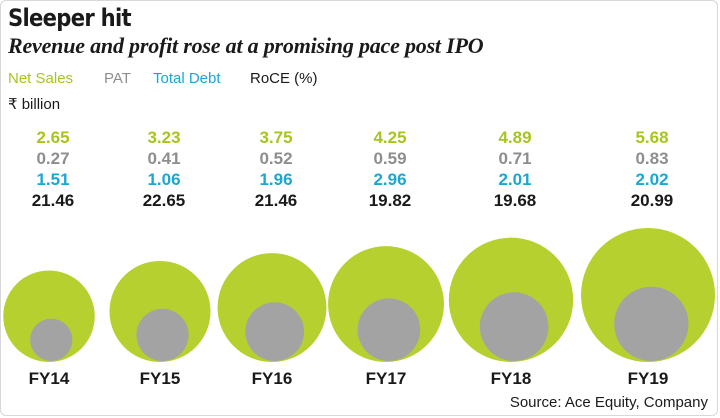 The image size is (720, 418). Describe the element at coordinates (276, 169) in the screenshot. I see `value-column: 3.75 0.52 1.96 21.46` at that location.